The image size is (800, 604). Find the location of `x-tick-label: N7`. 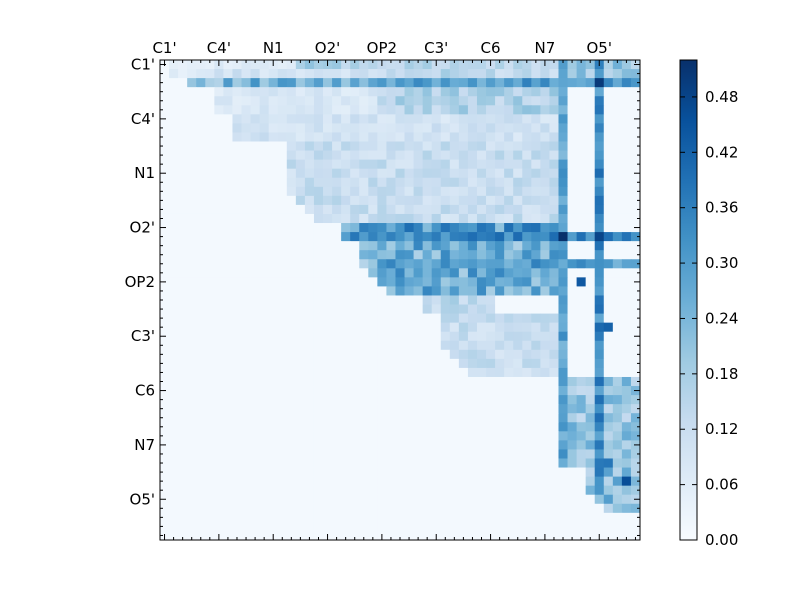

x-tick-label: N7 is located at coordinates (545, 48).